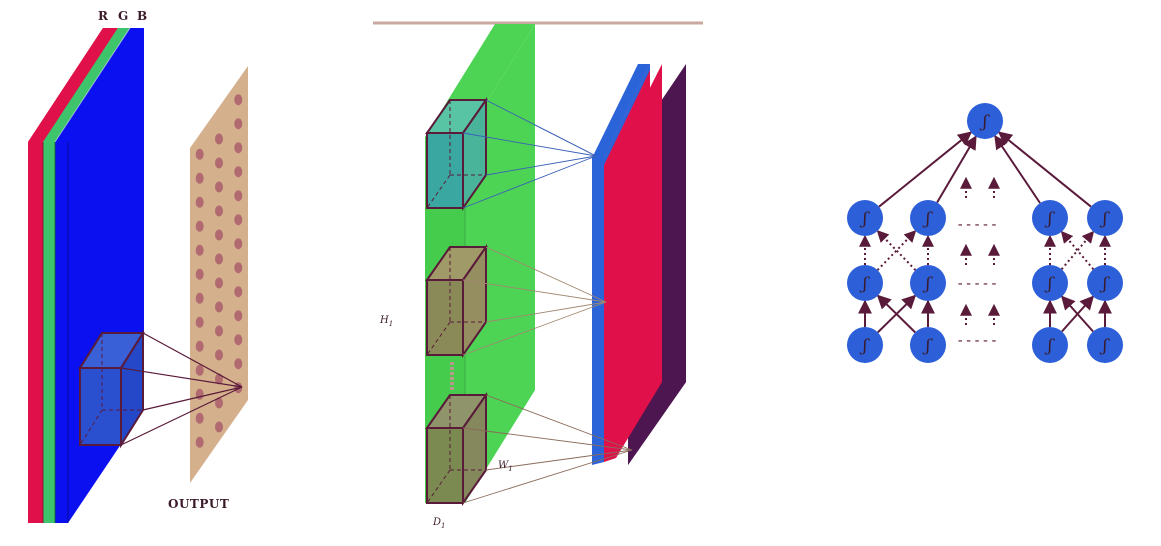  I want to click on network-nodes: ʃʃ ʃ ʃ ʃʃ ʃ ʃ ʃʃ ʃ ʃ ʃ, so click(985, 233).